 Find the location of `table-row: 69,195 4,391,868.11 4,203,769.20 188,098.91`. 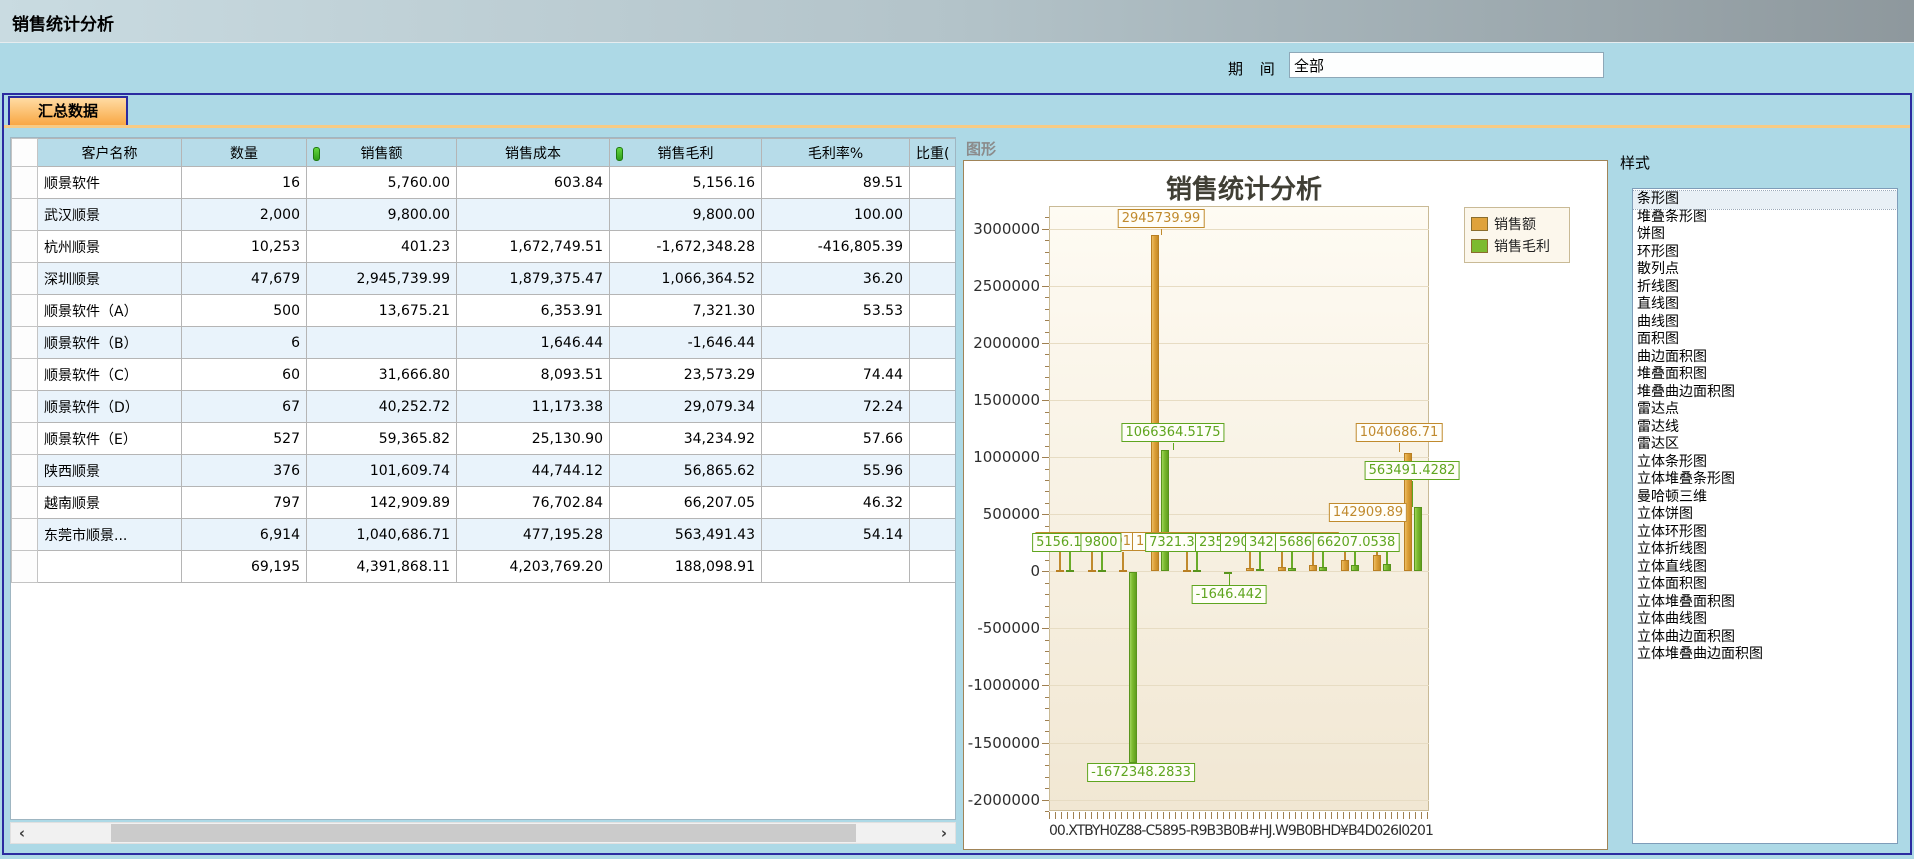

table-row: 69,195 4,391,868.11 4,203,769.20 188,098.91 is located at coordinates (483, 566).